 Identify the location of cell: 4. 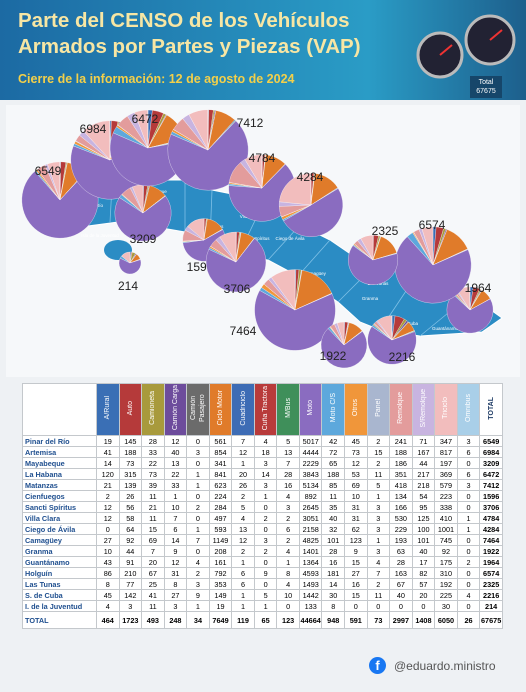
(288, 584).